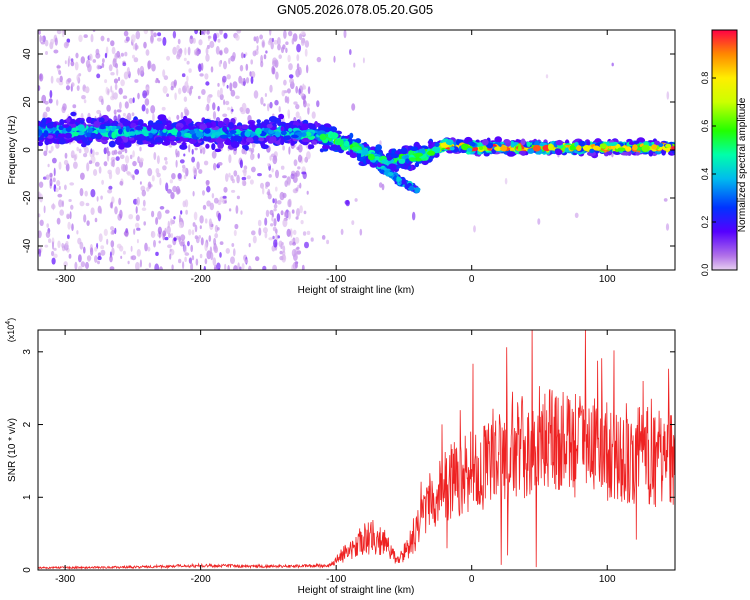 This screenshot has height=600, width=750. What do you see at coordinates (356, 290) in the screenshot?
I see `spectrogram-xlabel: Height of straight line (km)` at bounding box center [356, 290].